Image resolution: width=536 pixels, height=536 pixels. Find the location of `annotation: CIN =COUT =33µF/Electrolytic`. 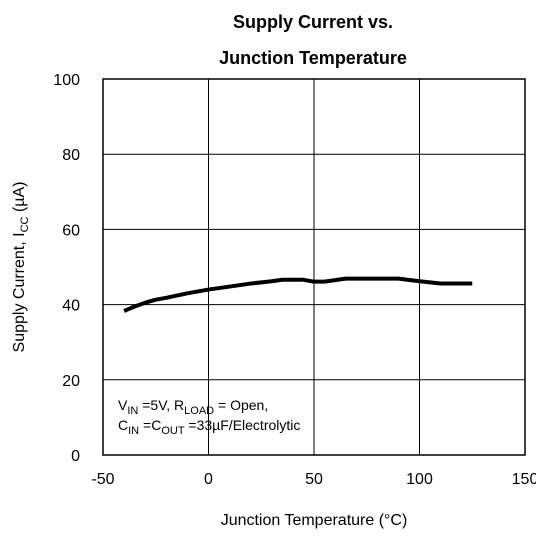

annotation: CIN =COUT =33µF/Electrolytic is located at coordinates (209, 427).